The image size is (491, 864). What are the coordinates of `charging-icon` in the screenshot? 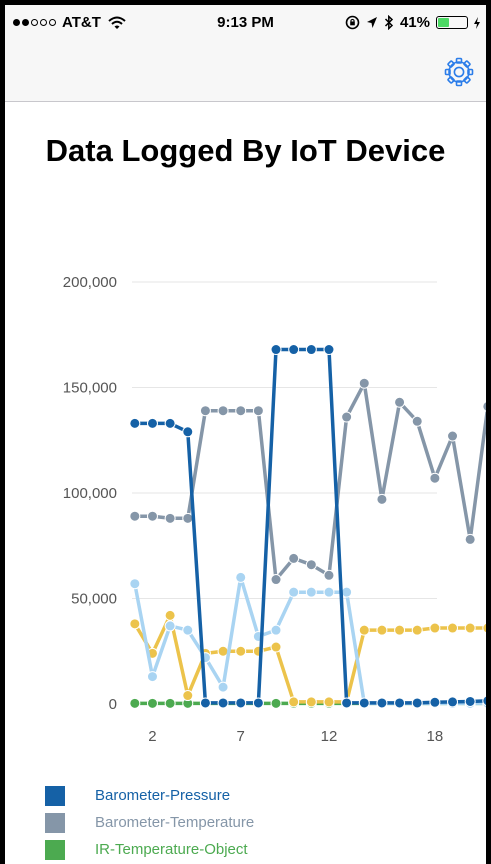 It's located at (477, 23).